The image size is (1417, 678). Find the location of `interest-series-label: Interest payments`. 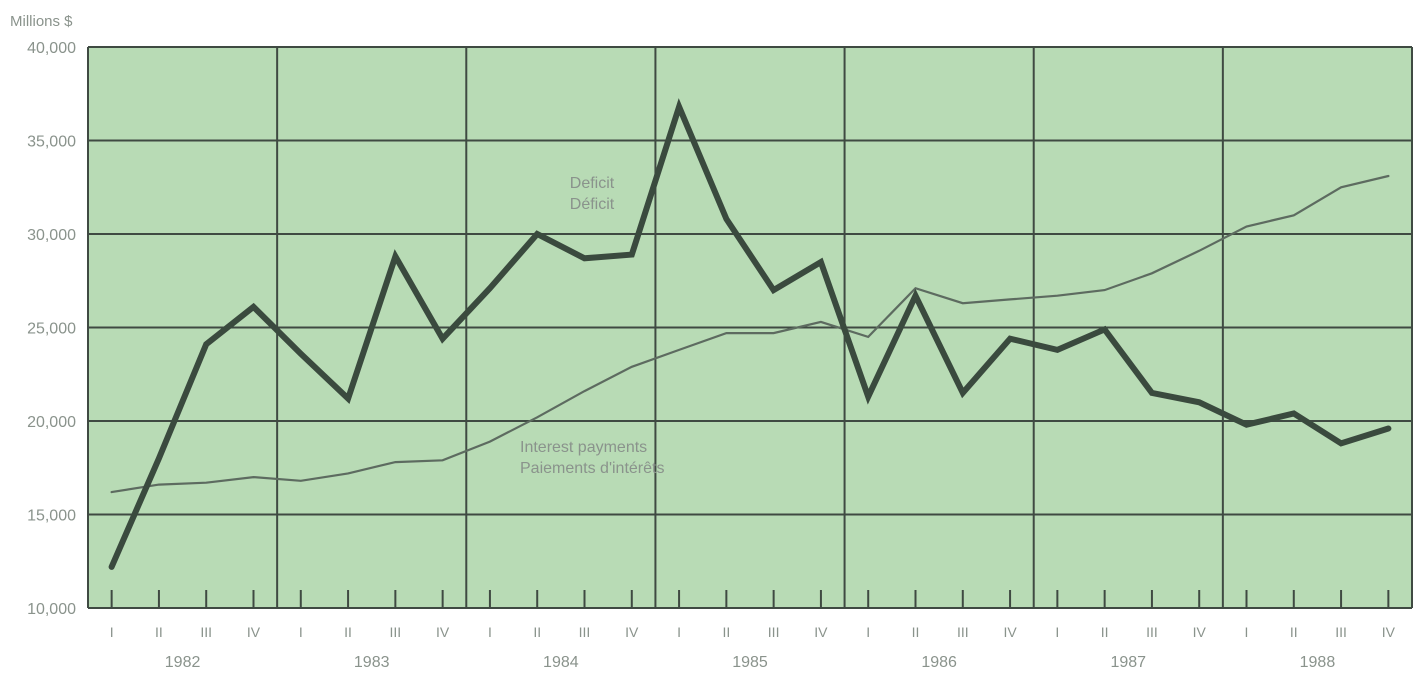

interest-series-label: Interest payments is located at coordinates (583, 447).